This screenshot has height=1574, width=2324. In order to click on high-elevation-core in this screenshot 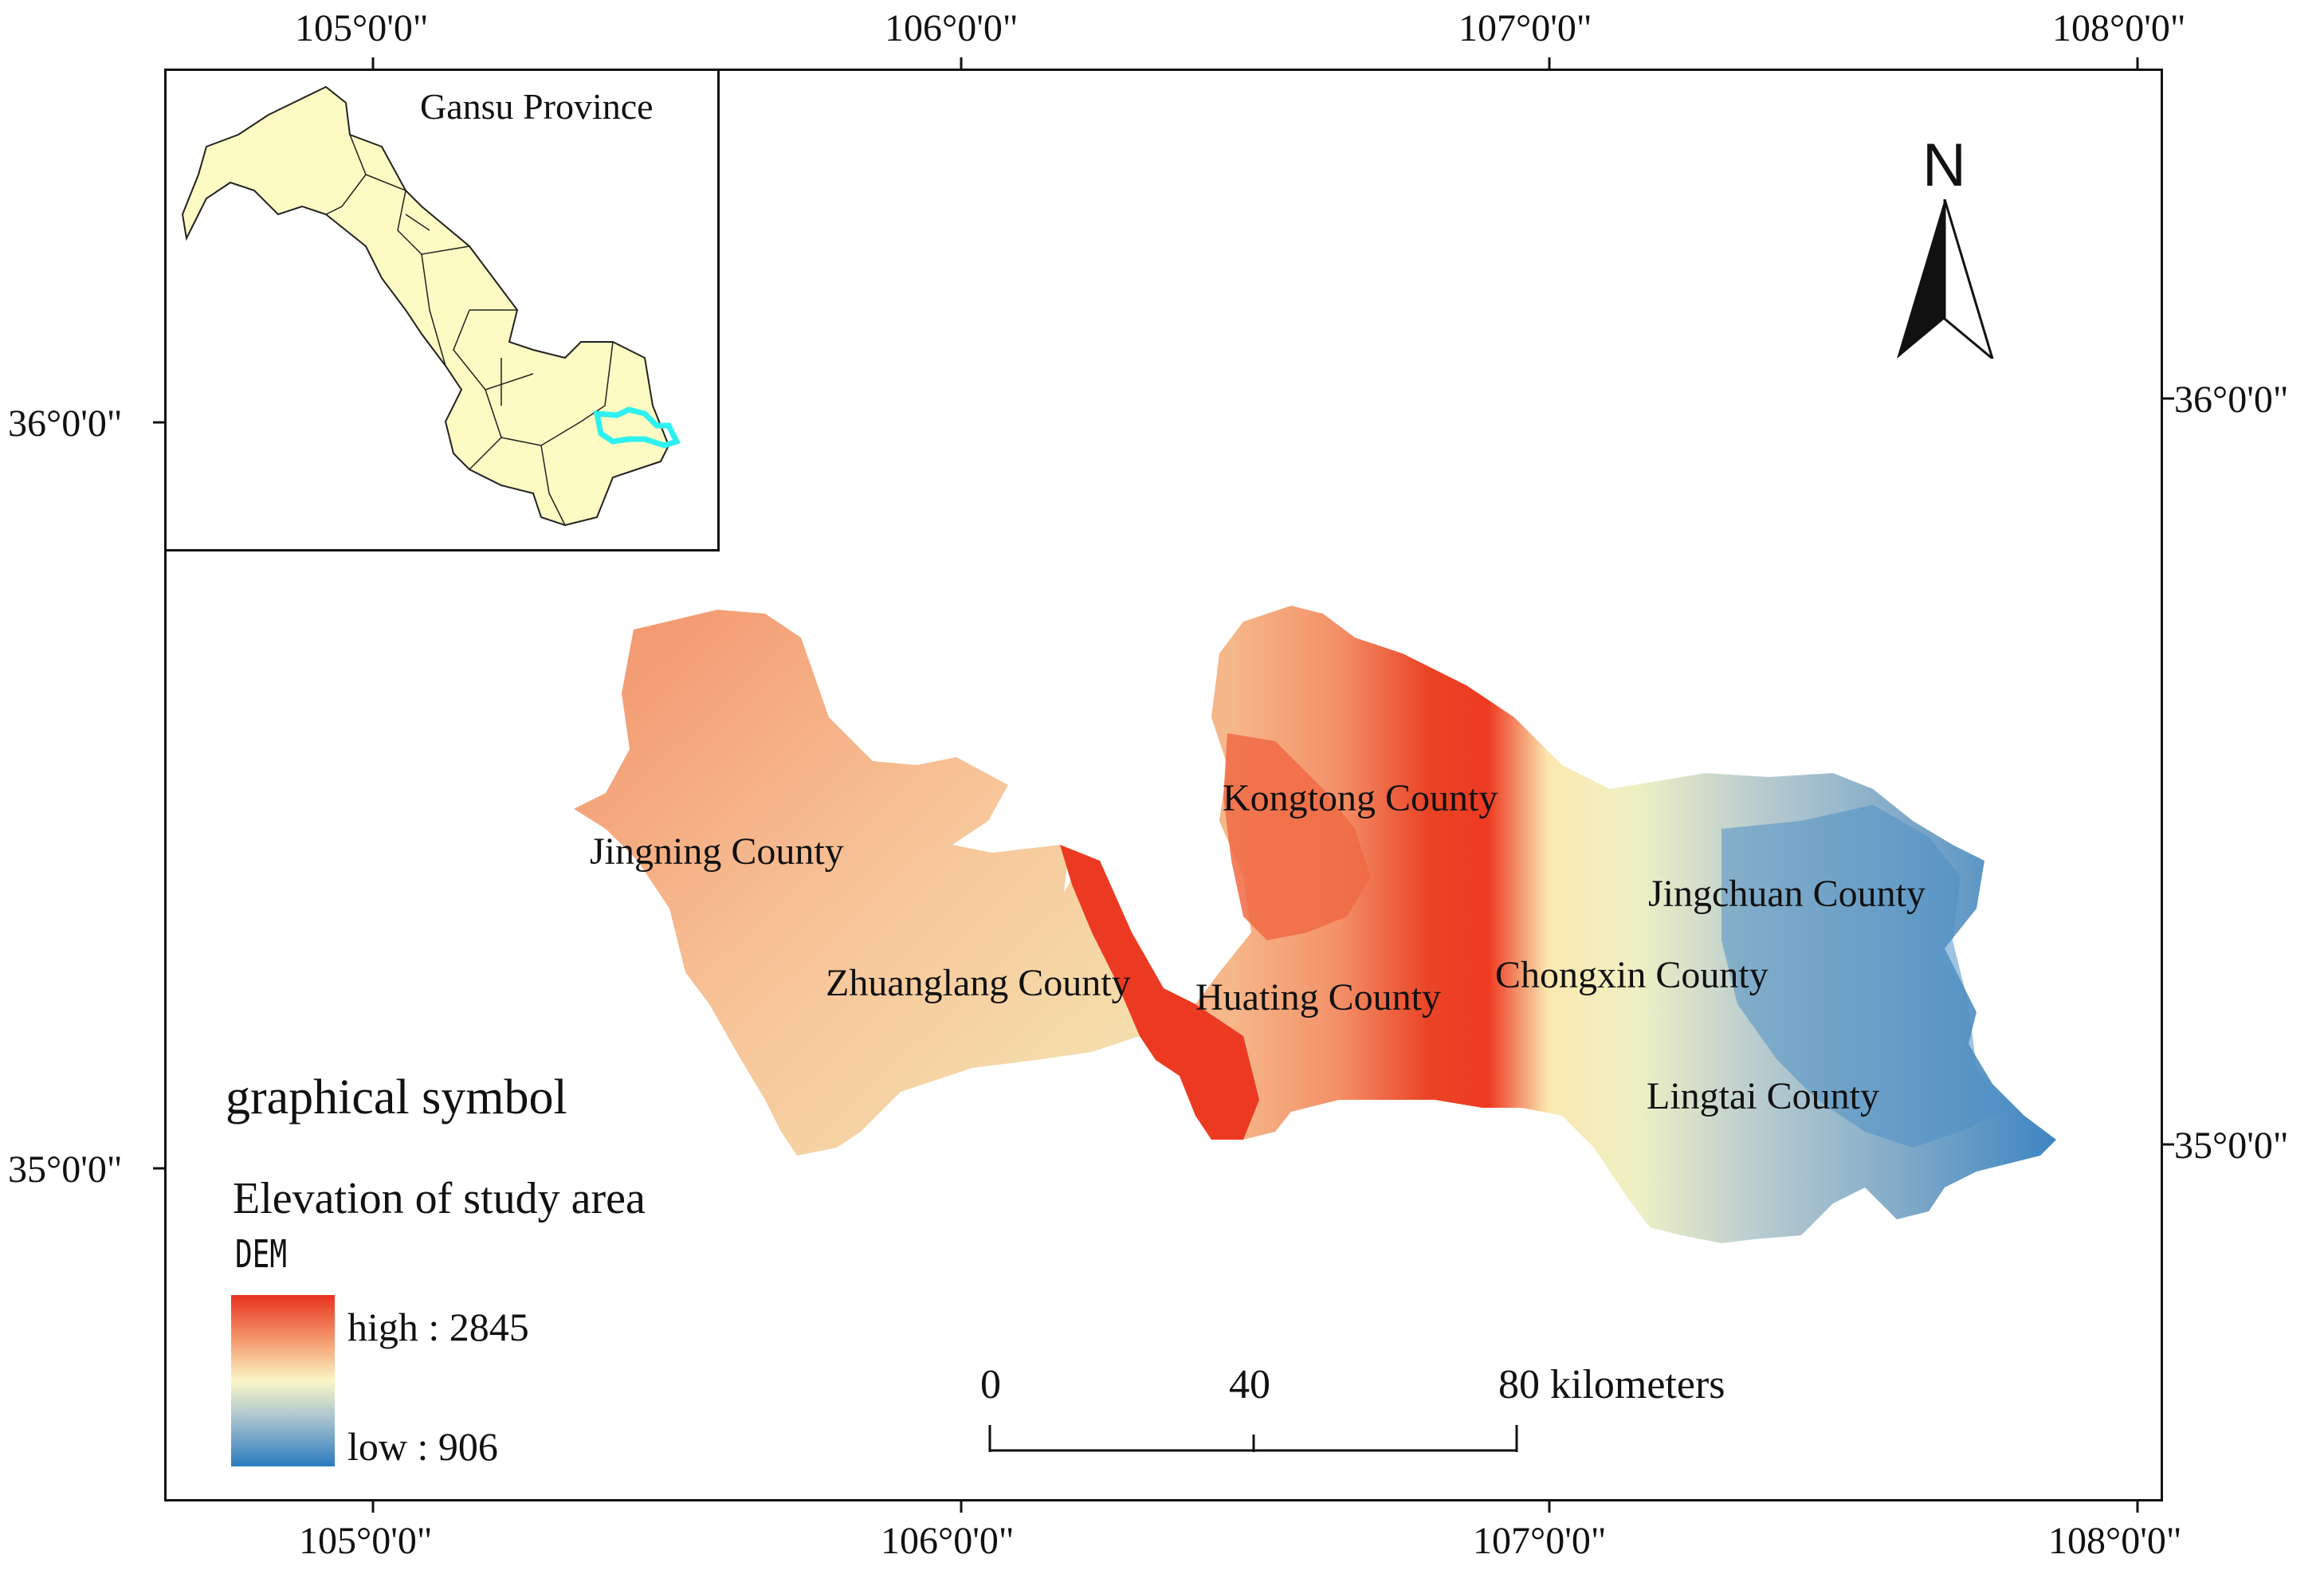, I will do `click(1159, 992)`.